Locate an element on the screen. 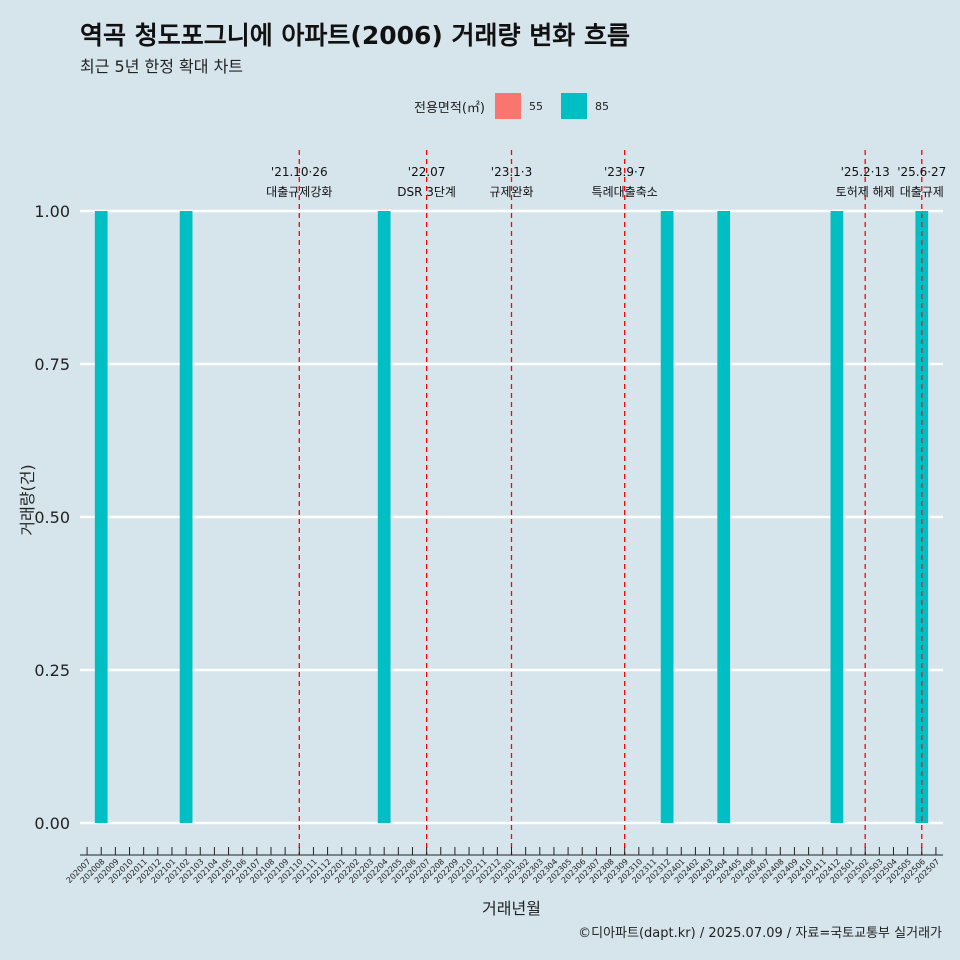 This screenshot has width=960, height=960. legend-label-55: 55 is located at coordinates (535, 106).